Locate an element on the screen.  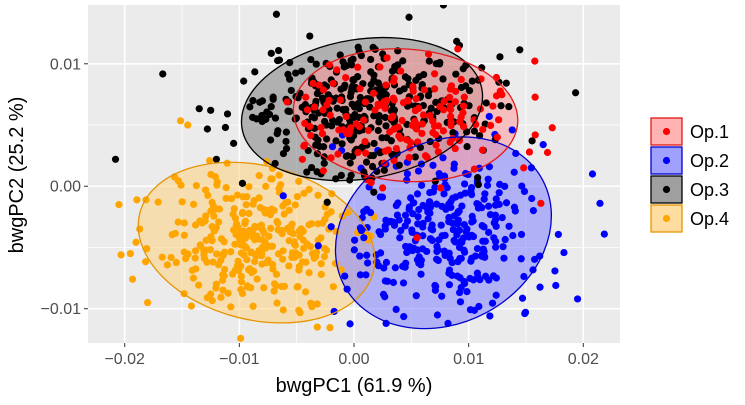
ellipse-outline-op1 is located at coordinates (405, 115).